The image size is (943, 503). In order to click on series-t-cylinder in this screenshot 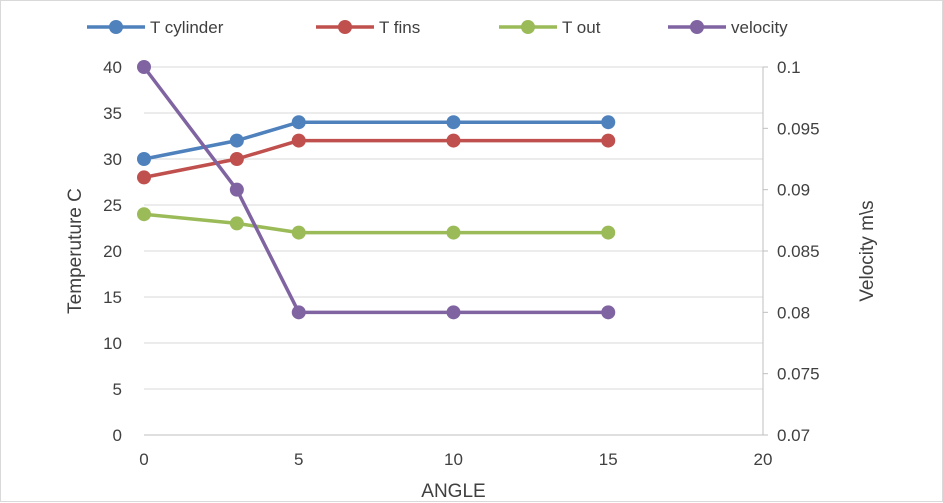, I will do `click(376, 140)`.